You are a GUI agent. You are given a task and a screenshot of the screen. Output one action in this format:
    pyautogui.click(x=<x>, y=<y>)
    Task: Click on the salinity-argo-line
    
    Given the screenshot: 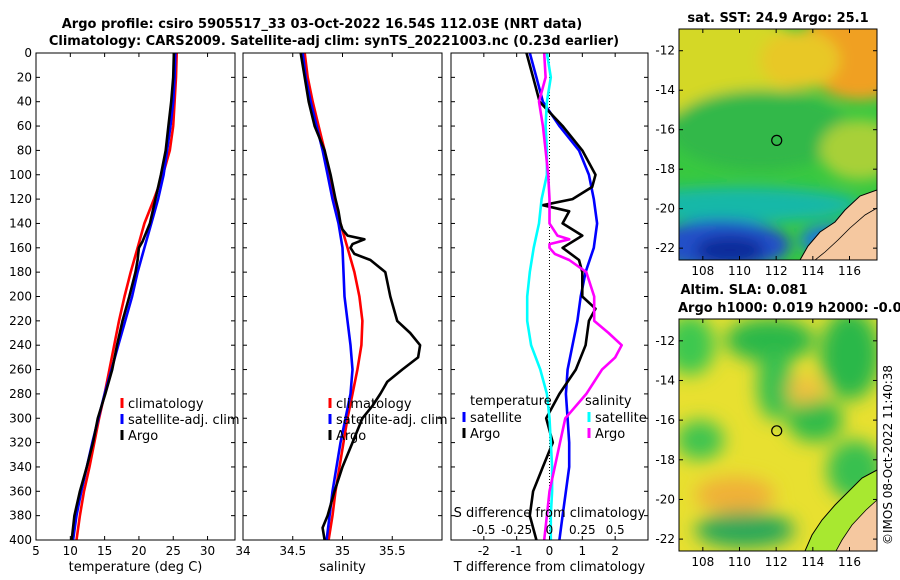 What is the action you would take?
    pyautogui.click(x=360, y=296)
    